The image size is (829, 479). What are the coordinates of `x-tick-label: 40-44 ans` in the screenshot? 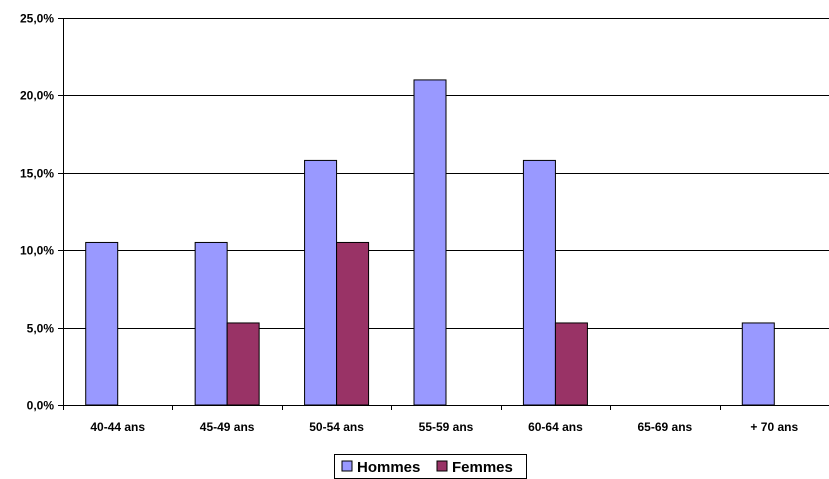 It's located at (117, 427).